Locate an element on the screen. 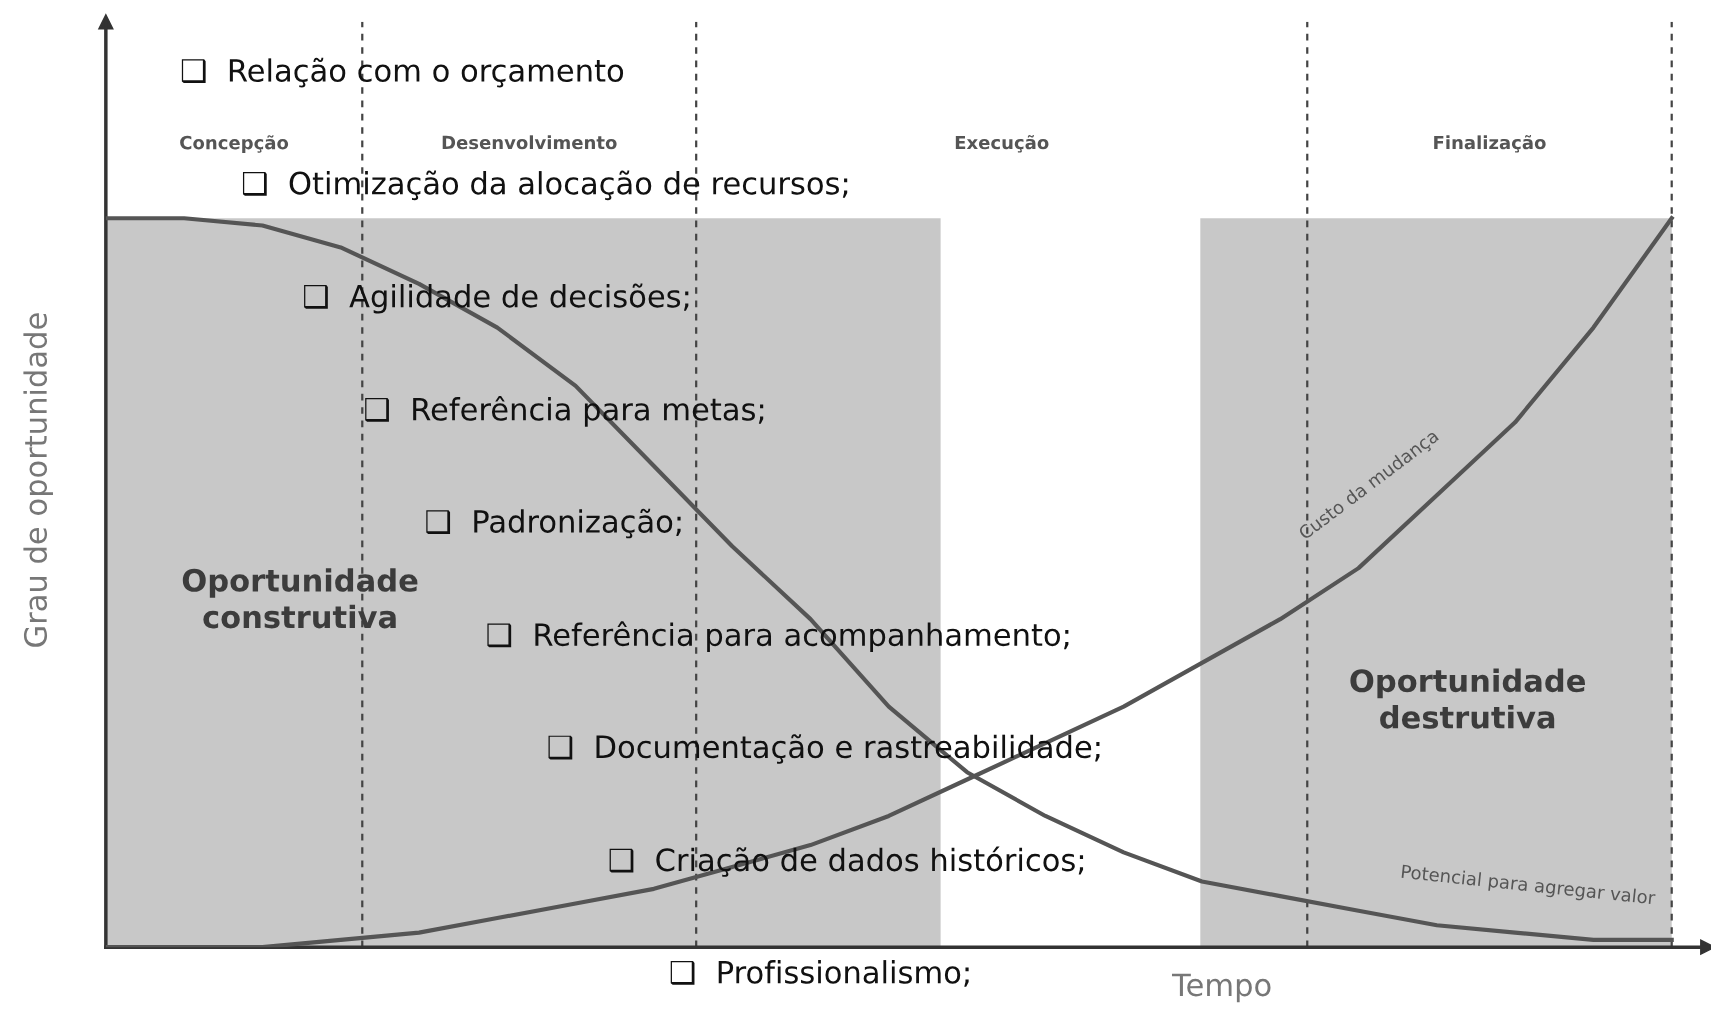  text: Concepção is located at coordinates (234, 144).